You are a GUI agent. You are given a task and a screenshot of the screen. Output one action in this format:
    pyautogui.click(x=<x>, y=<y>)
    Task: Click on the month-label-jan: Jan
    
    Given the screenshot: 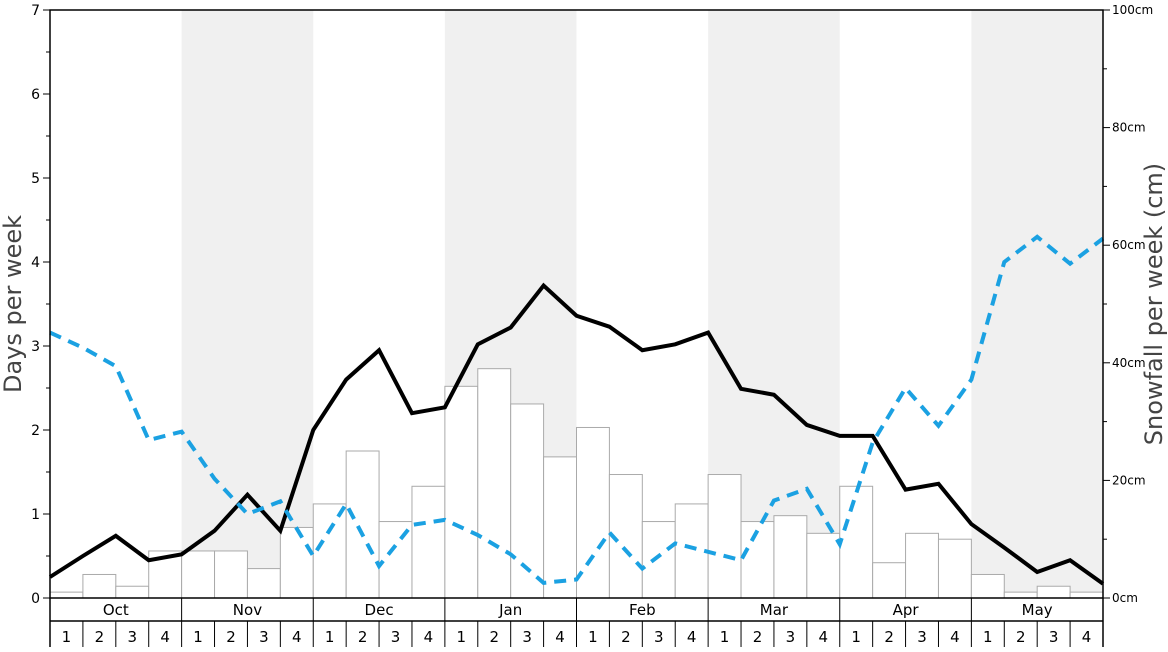 What is the action you would take?
    pyautogui.click(x=510, y=610)
    